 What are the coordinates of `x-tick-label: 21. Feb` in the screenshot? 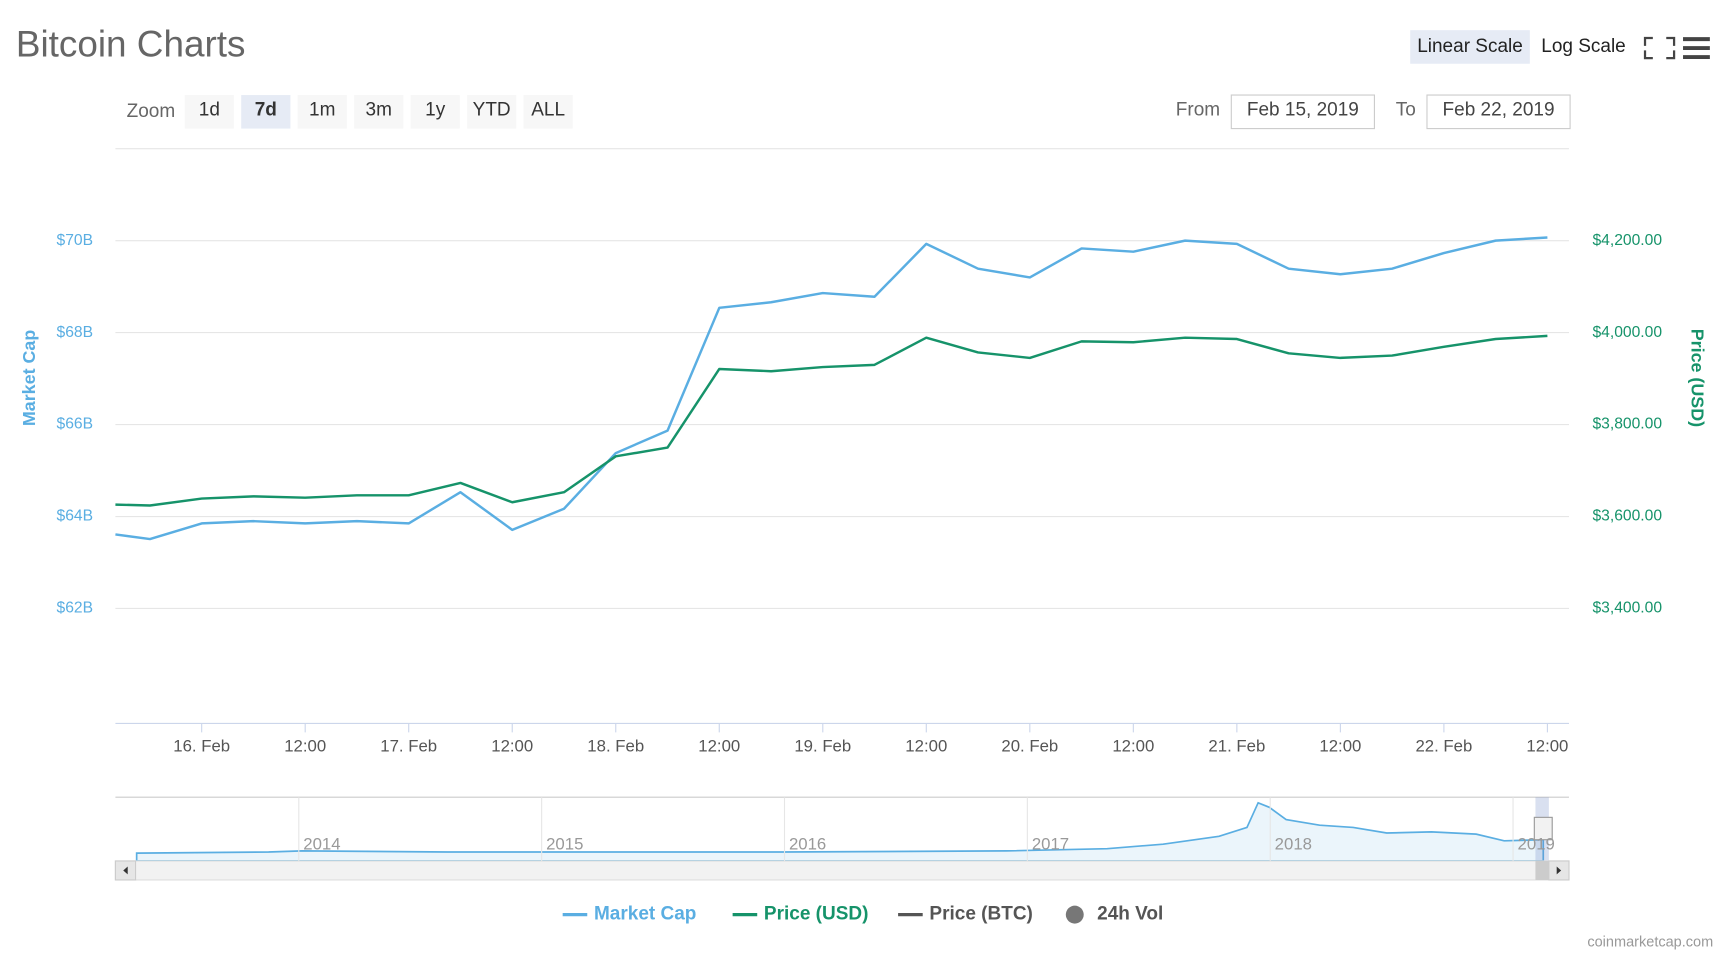 It's located at (1236, 745).